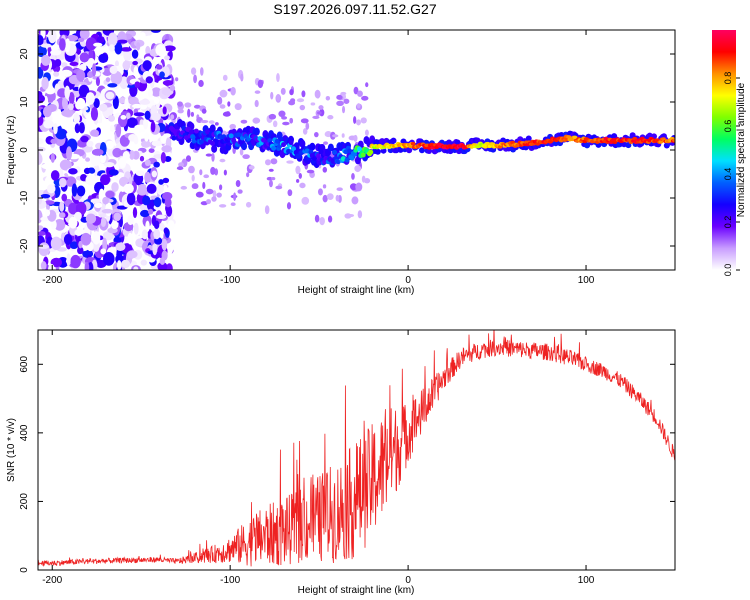  What do you see at coordinates (728, 222) in the screenshot?
I see `colorbar-tick-label: 0.2` at bounding box center [728, 222].